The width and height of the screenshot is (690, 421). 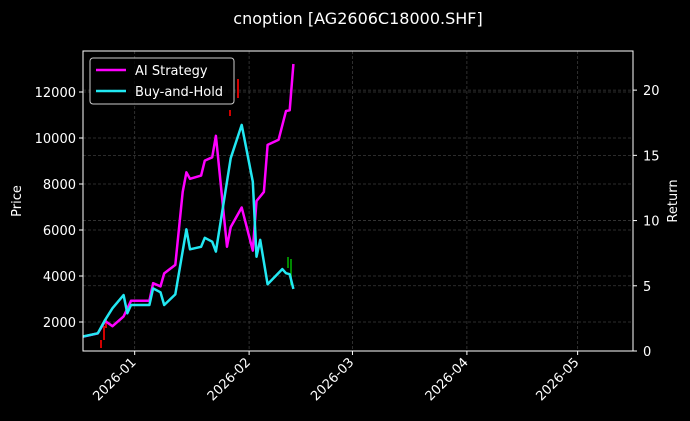 I want to click on y-tick-label-right: 5, so click(x=647, y=287).